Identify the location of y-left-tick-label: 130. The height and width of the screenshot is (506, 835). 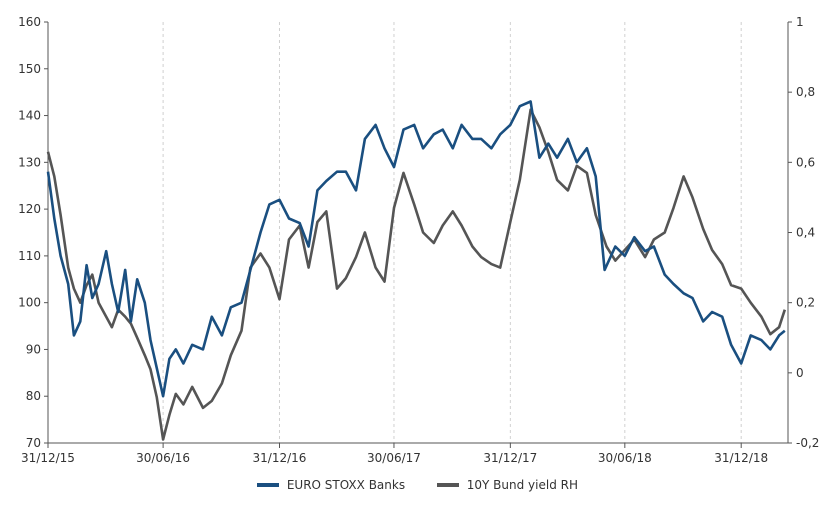
(29, 162).